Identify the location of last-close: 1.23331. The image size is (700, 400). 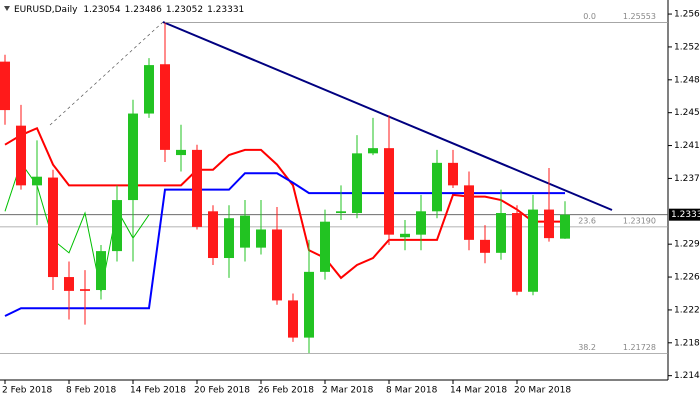
(225, 10).